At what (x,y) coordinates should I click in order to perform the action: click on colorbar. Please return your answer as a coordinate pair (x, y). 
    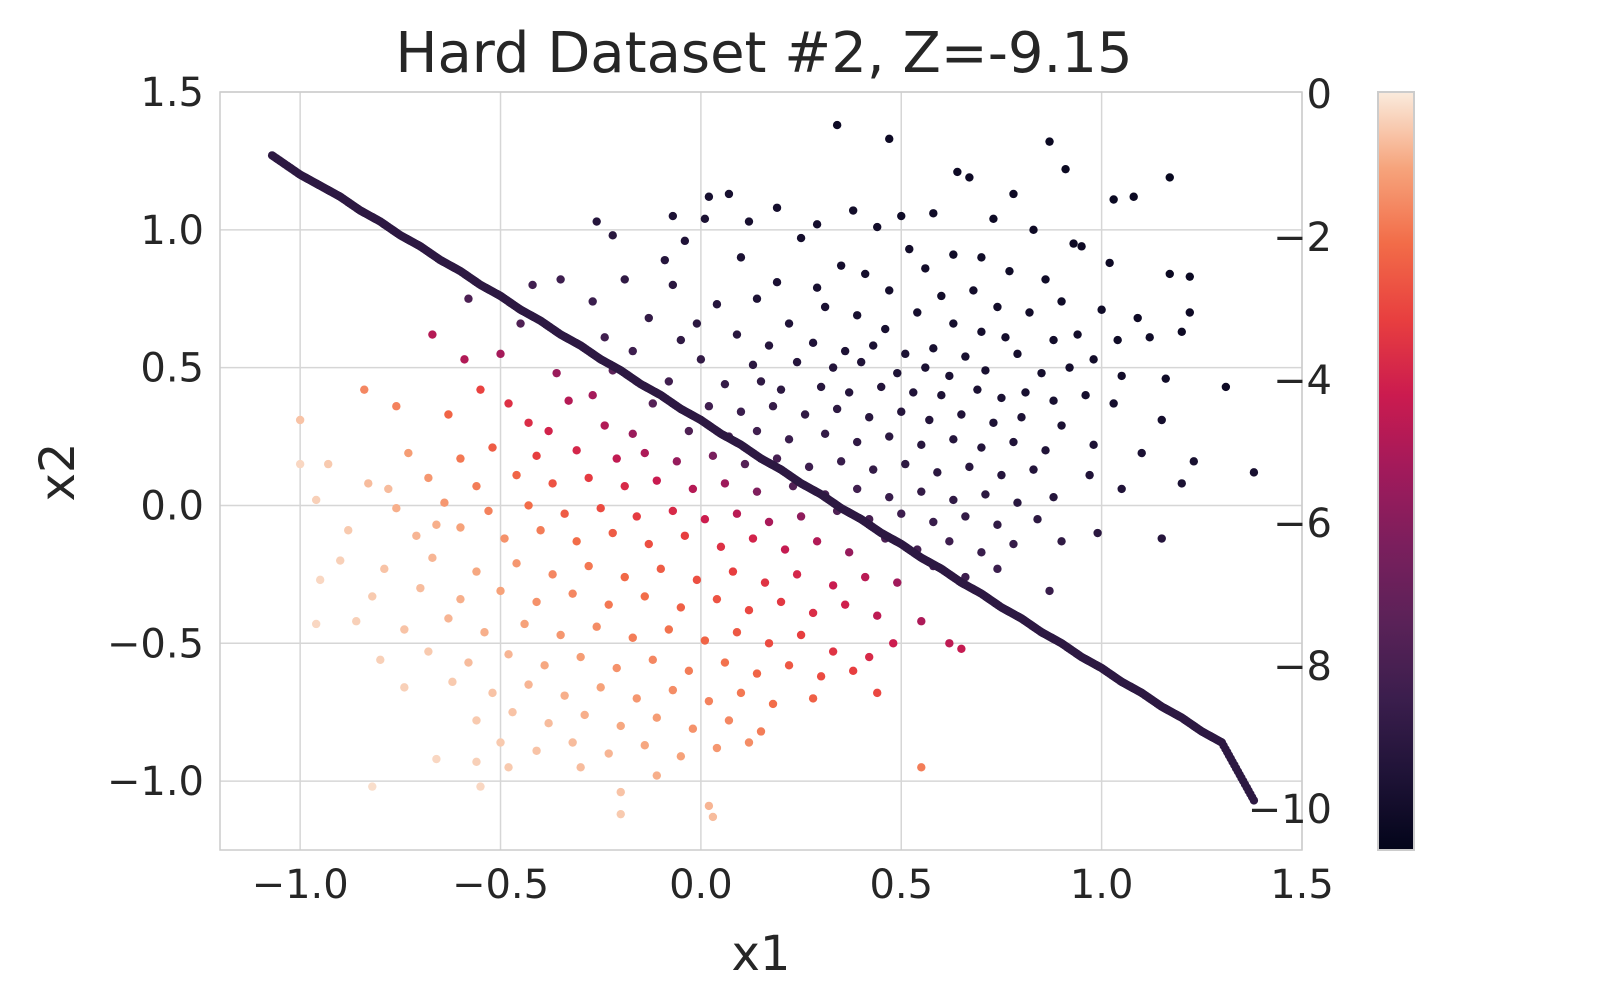
    Looking at the image, I should click on (1396, 471).